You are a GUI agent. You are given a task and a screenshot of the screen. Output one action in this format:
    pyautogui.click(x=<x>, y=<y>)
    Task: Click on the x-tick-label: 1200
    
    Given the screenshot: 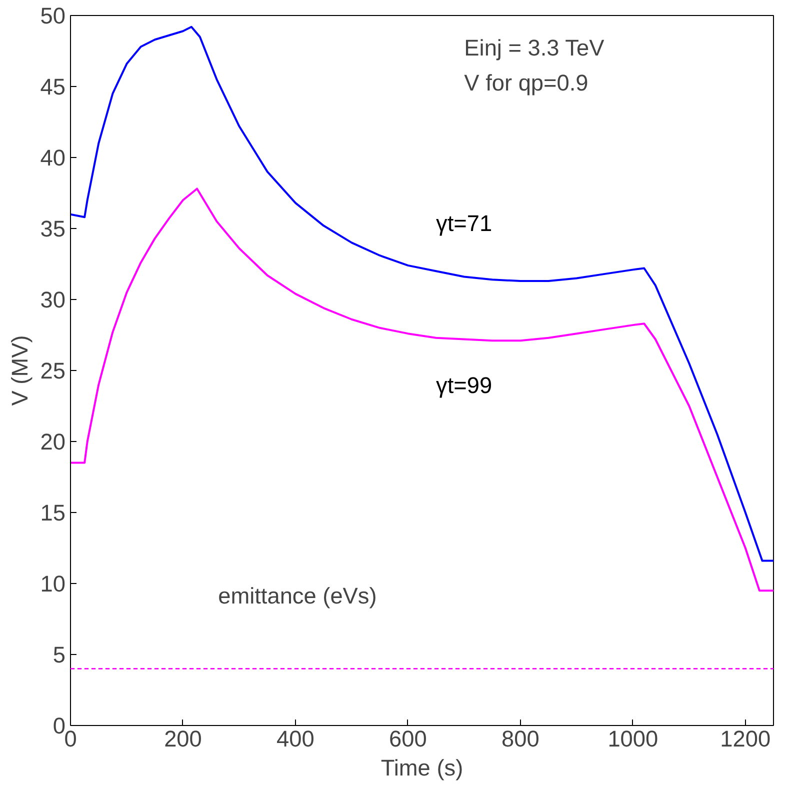 What is the action you would take?
    pyautogui.click(x=745, y=739)
    